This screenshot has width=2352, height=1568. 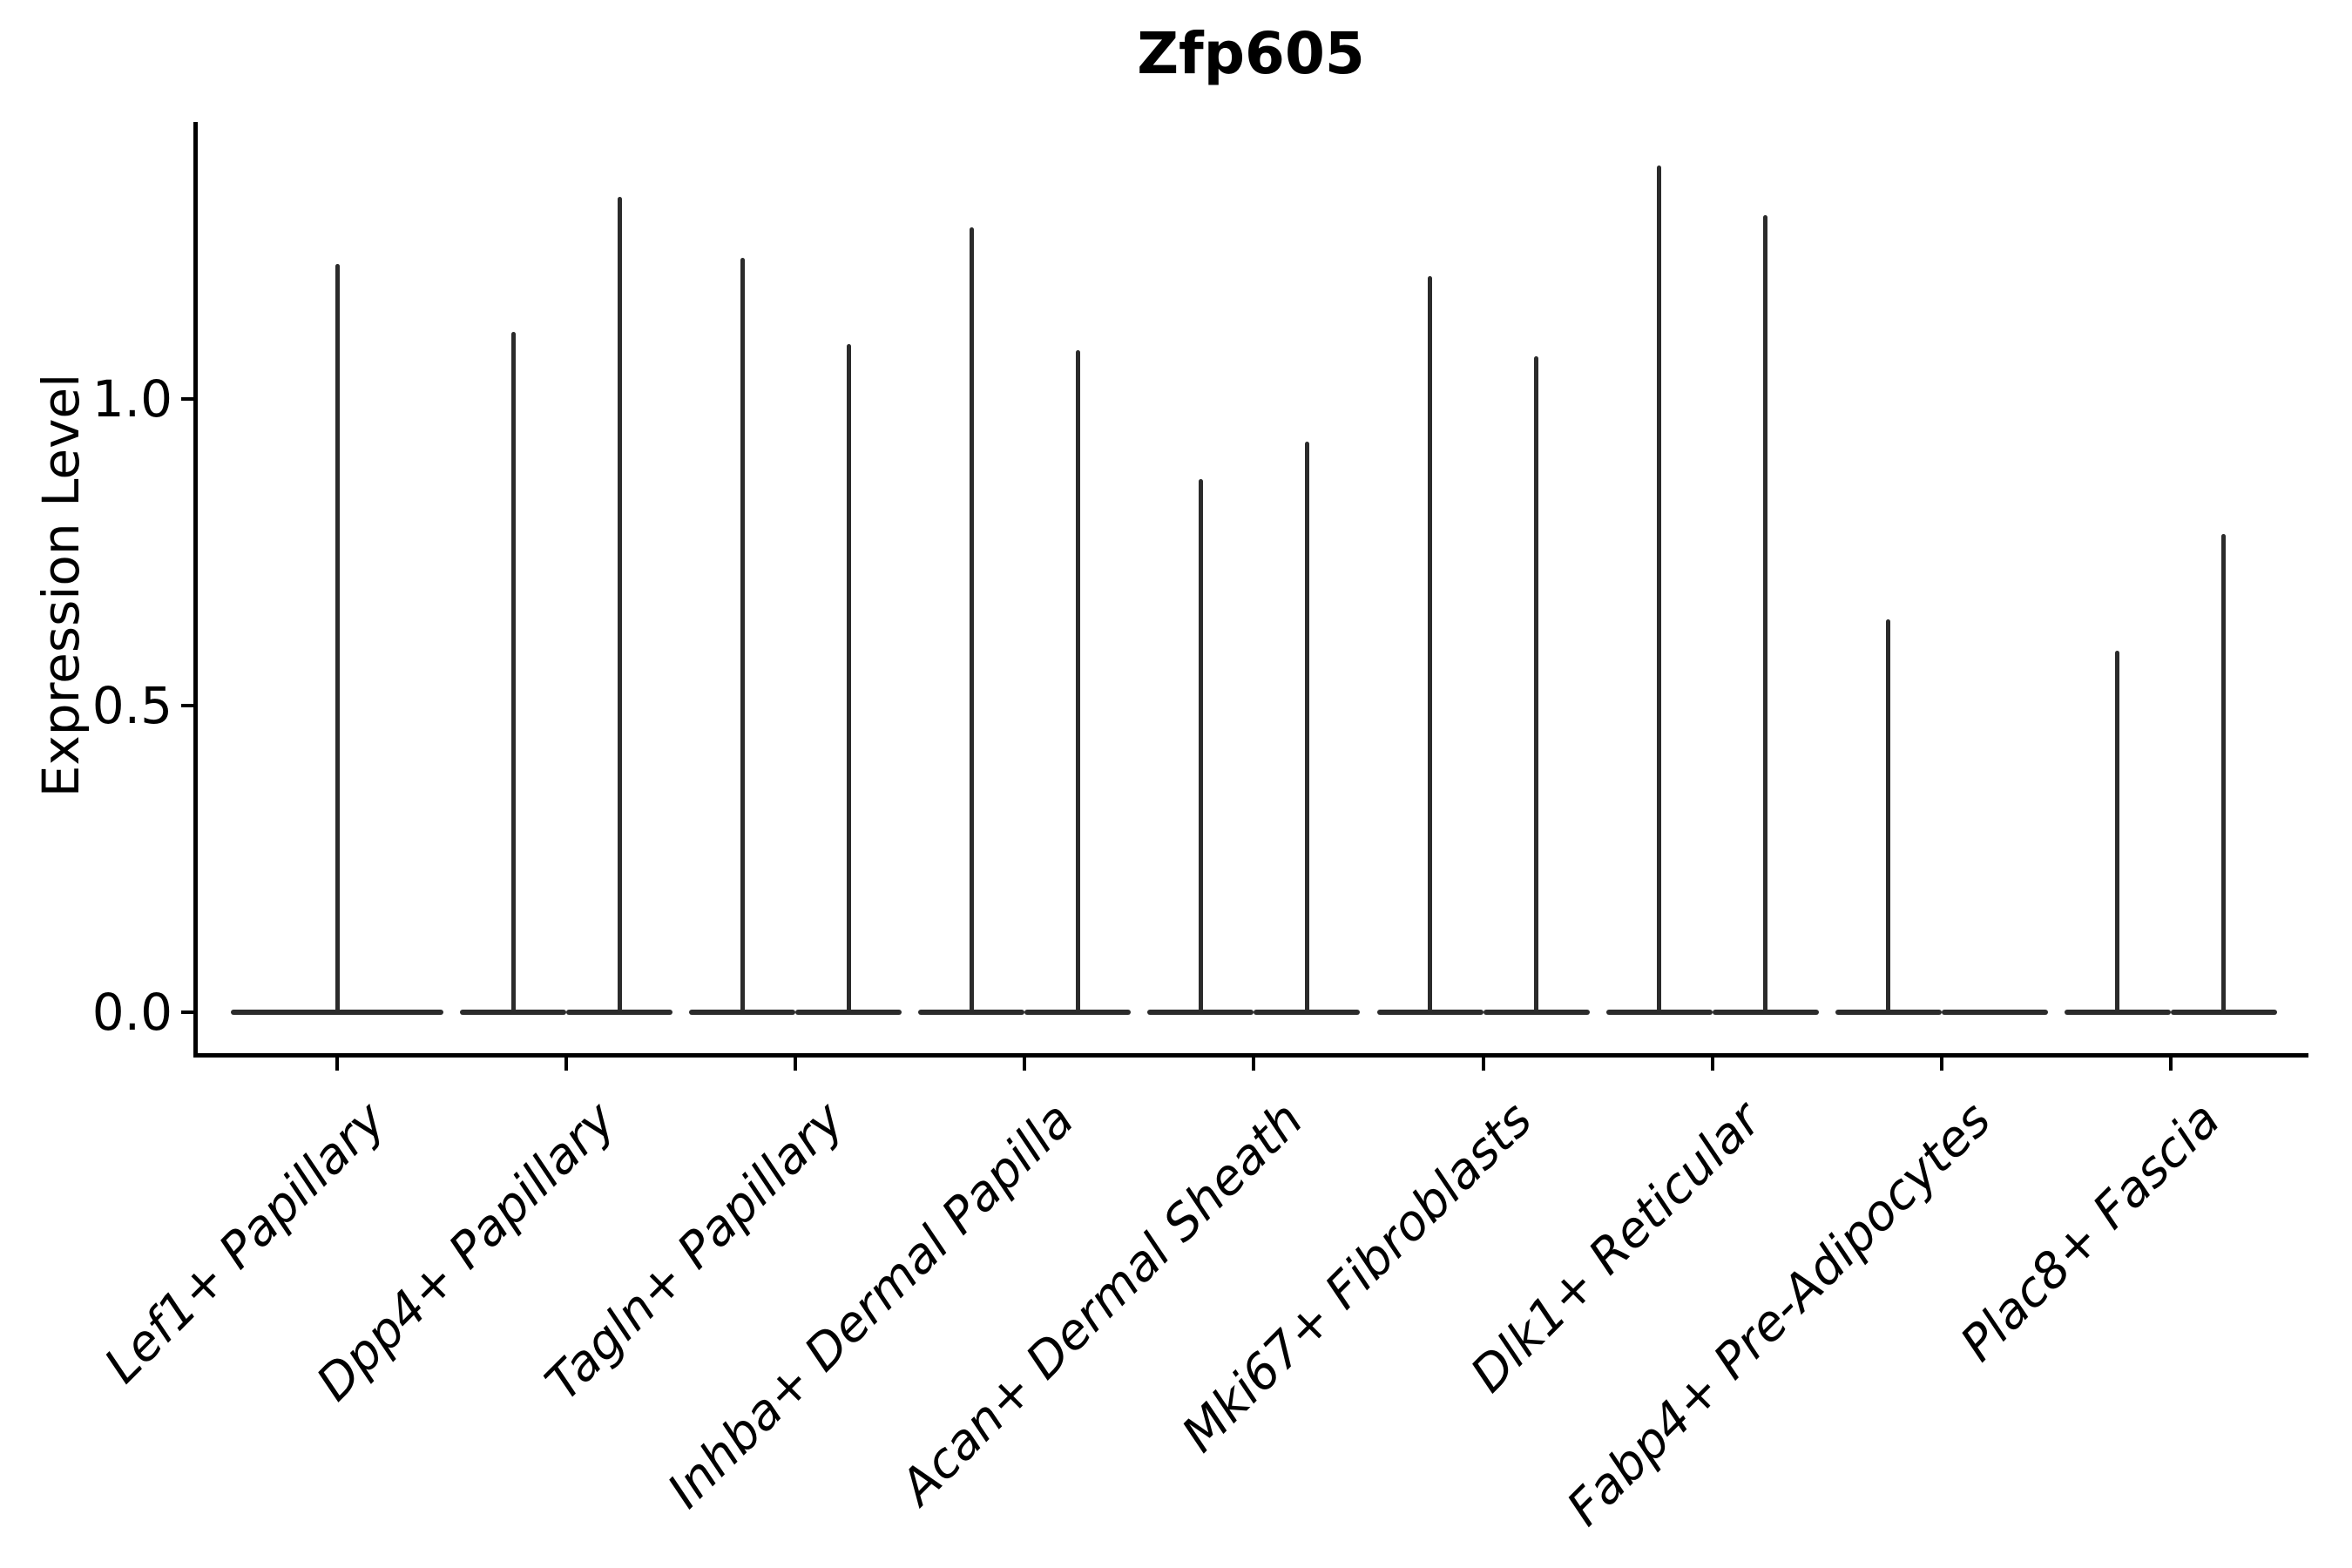 I want to click on y-tick-label: 0.0, so click(x=131, y=1013).